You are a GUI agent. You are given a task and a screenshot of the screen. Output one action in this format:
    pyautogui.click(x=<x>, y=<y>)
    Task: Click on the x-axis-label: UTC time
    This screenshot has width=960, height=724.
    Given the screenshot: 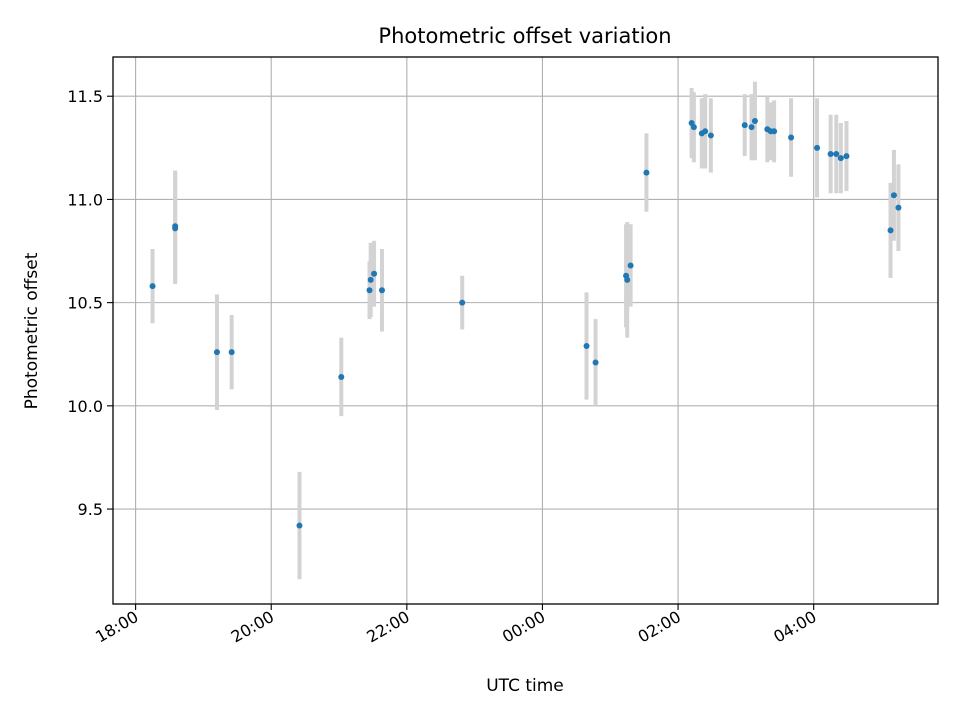 What is the action you would take?
    pyautogui.click(x=525, y=686)
    